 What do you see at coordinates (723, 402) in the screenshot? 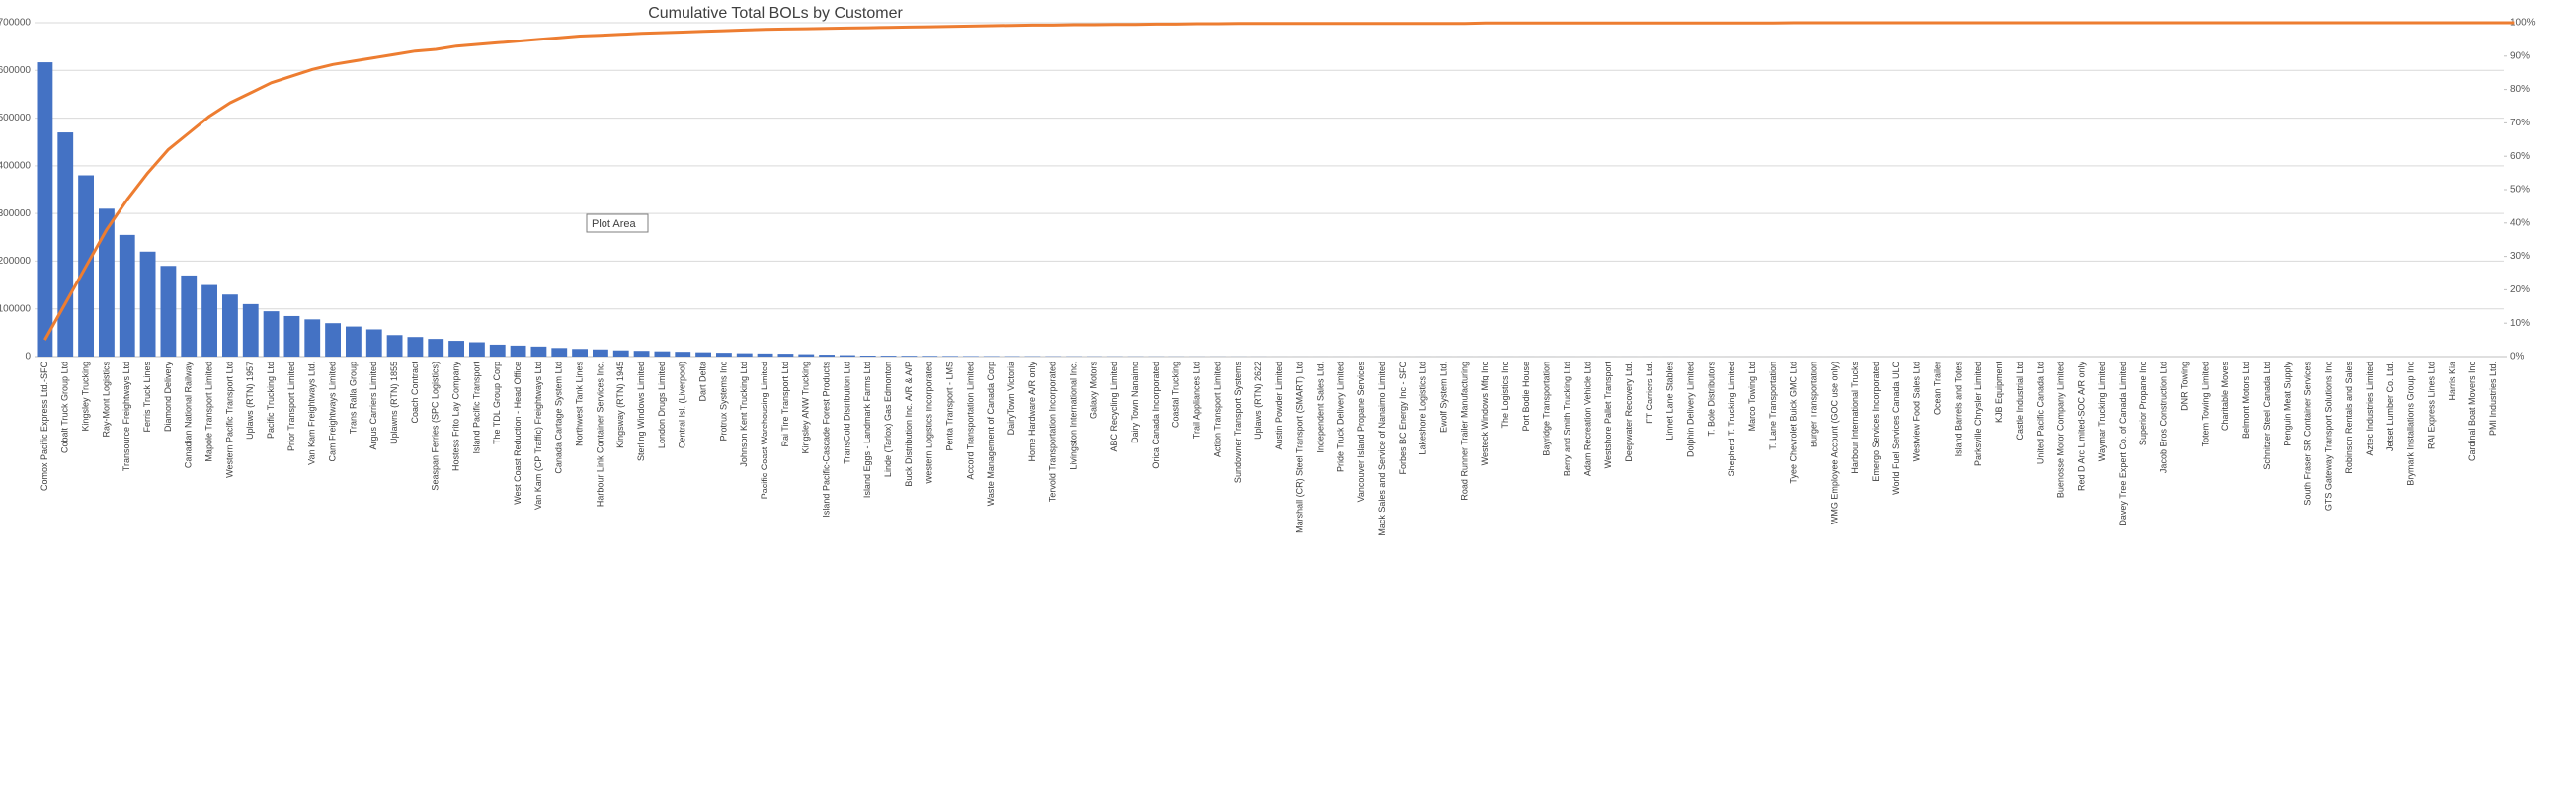
I see `x-tick-label: Protrux Systems Inc` at bounding box center [723, 402].